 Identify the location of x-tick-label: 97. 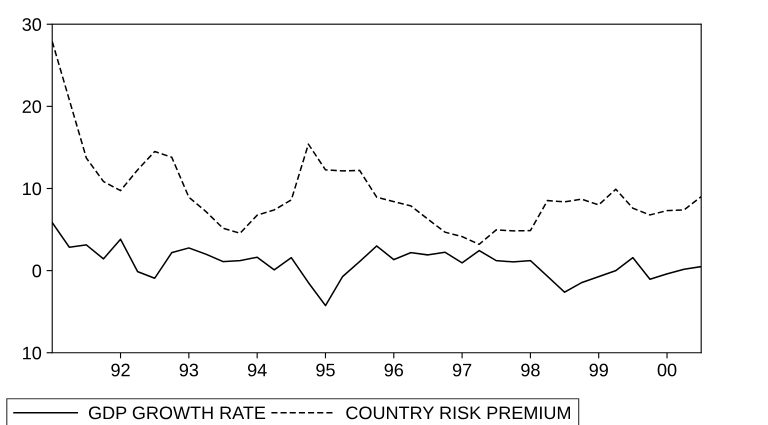
(462, 370).